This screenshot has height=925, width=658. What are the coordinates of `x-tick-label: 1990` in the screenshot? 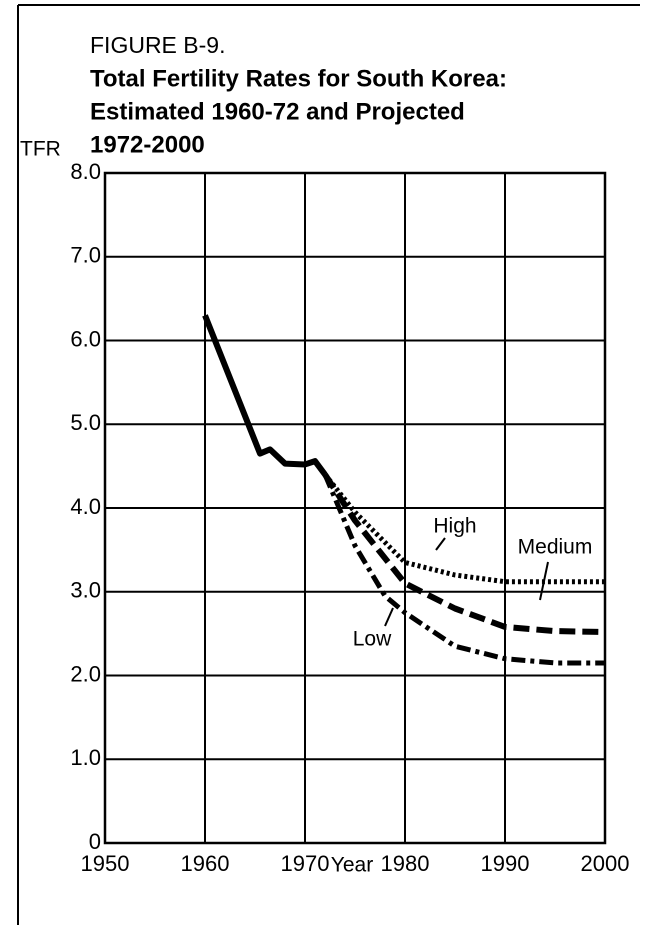 It's located at (505, 863).